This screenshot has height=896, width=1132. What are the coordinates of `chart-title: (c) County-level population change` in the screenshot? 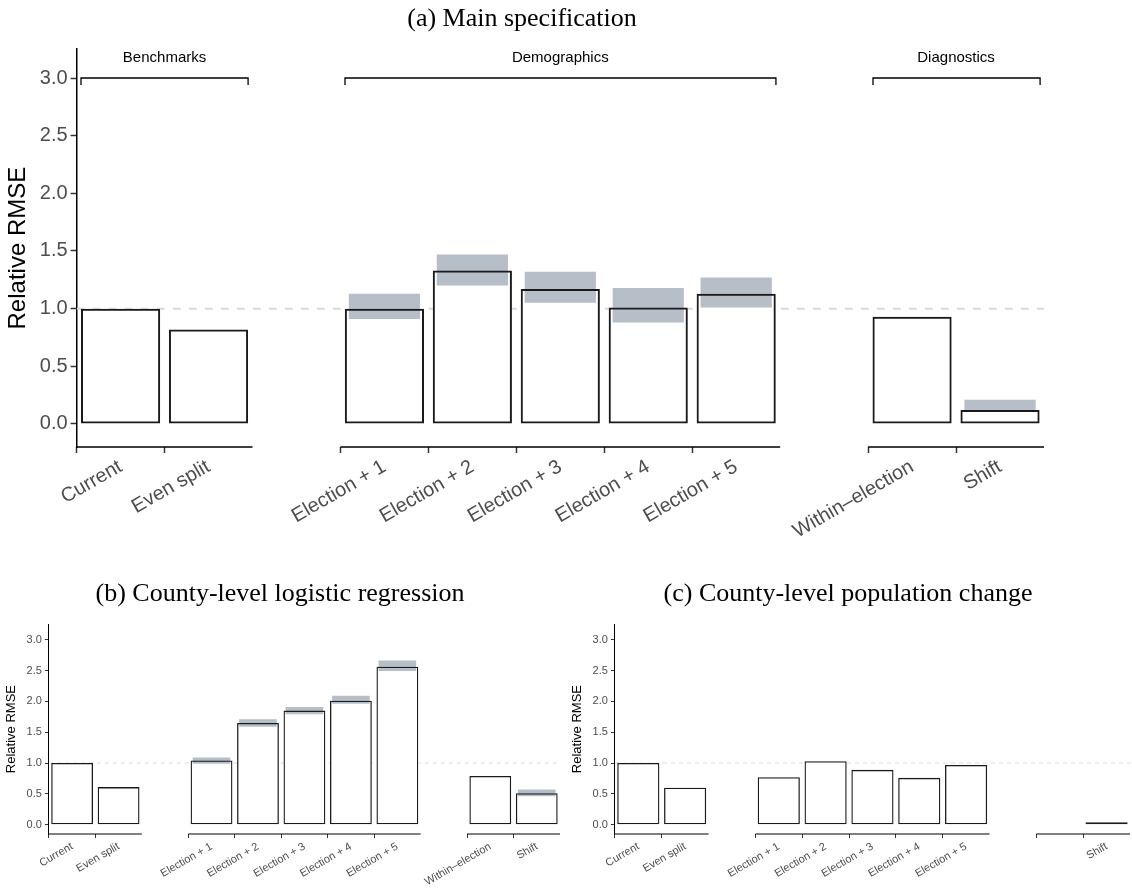 It's located at (848, 593).